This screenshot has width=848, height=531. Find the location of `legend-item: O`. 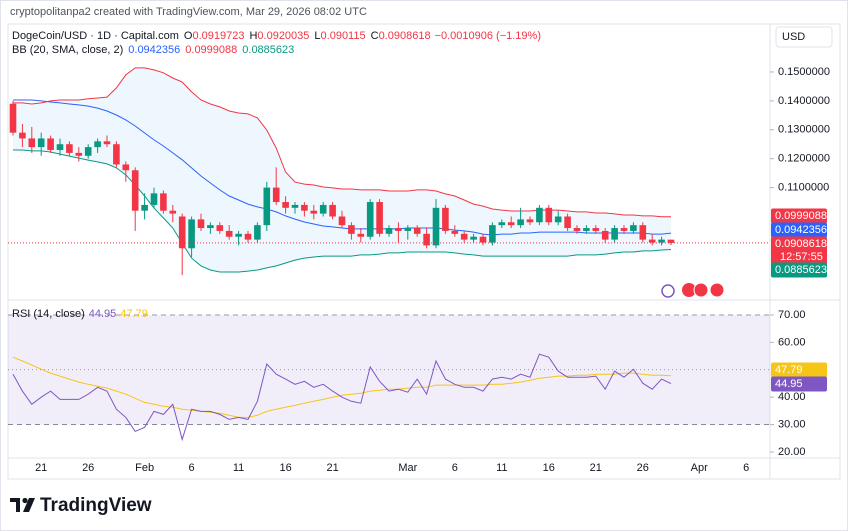

legend-item: O is located at coordinates (188, 36).